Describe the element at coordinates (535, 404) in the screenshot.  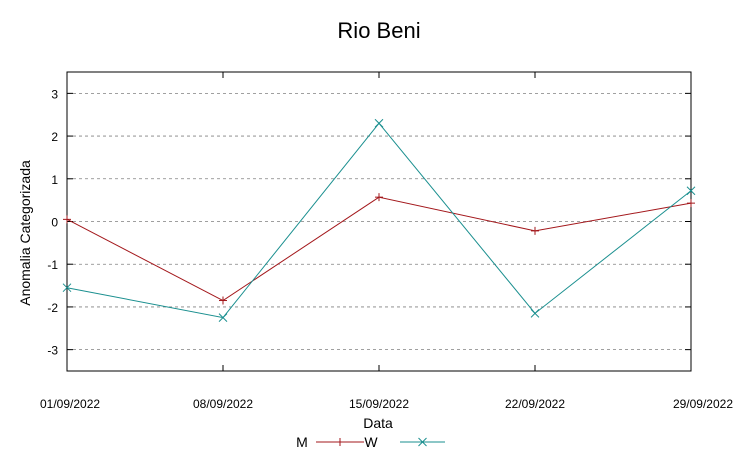
I see `x-tick-label: 22/09/2022` at that location.